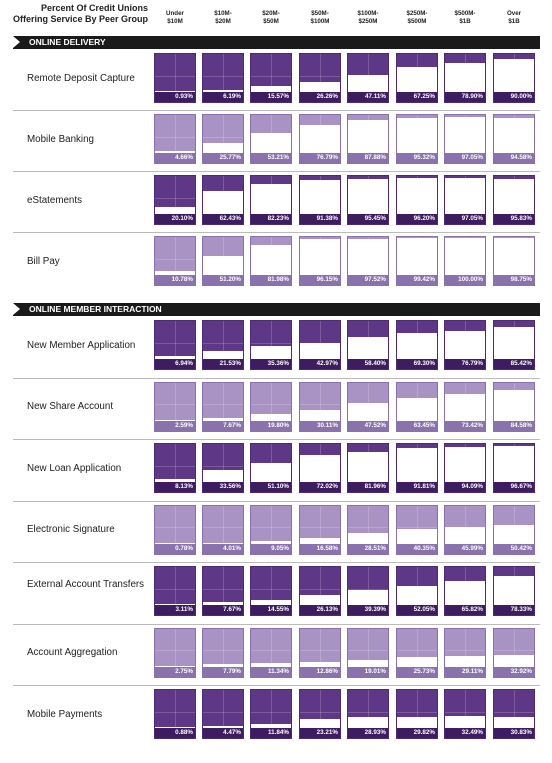 This screenshot has height=763, width=552. Describe the element at coordinates (175, 591) in the screenshot. I see `value-cell: 3.11%` at that location.